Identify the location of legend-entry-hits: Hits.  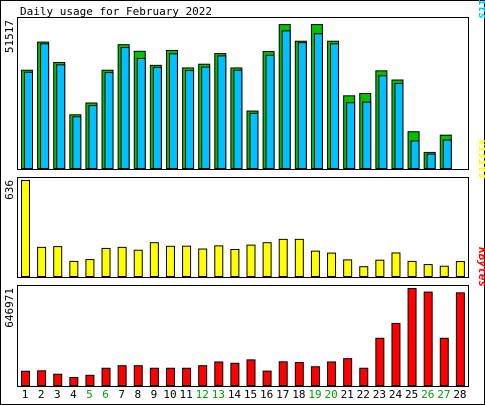
(480, 9).